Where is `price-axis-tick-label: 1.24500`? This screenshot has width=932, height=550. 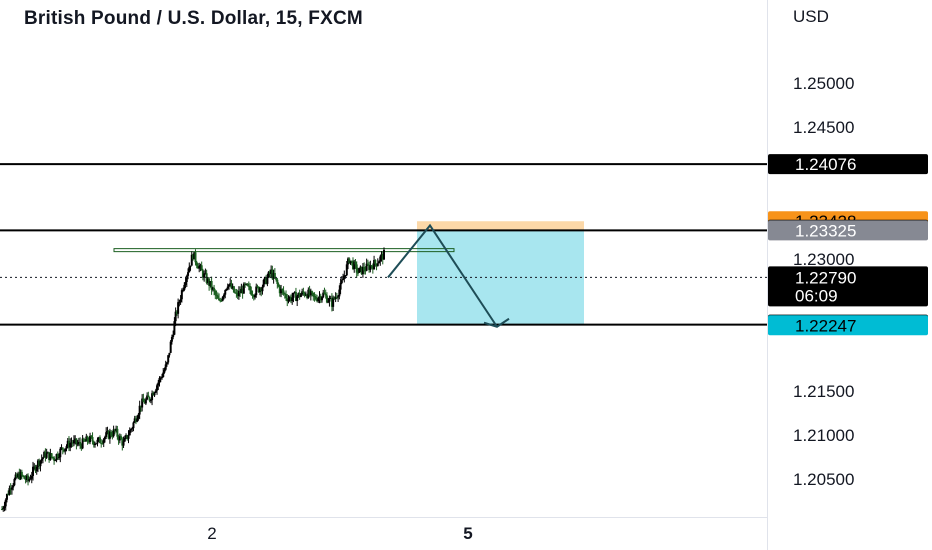 price-axis-tick-label: 1.24500 is located at coordinates (823, 127).